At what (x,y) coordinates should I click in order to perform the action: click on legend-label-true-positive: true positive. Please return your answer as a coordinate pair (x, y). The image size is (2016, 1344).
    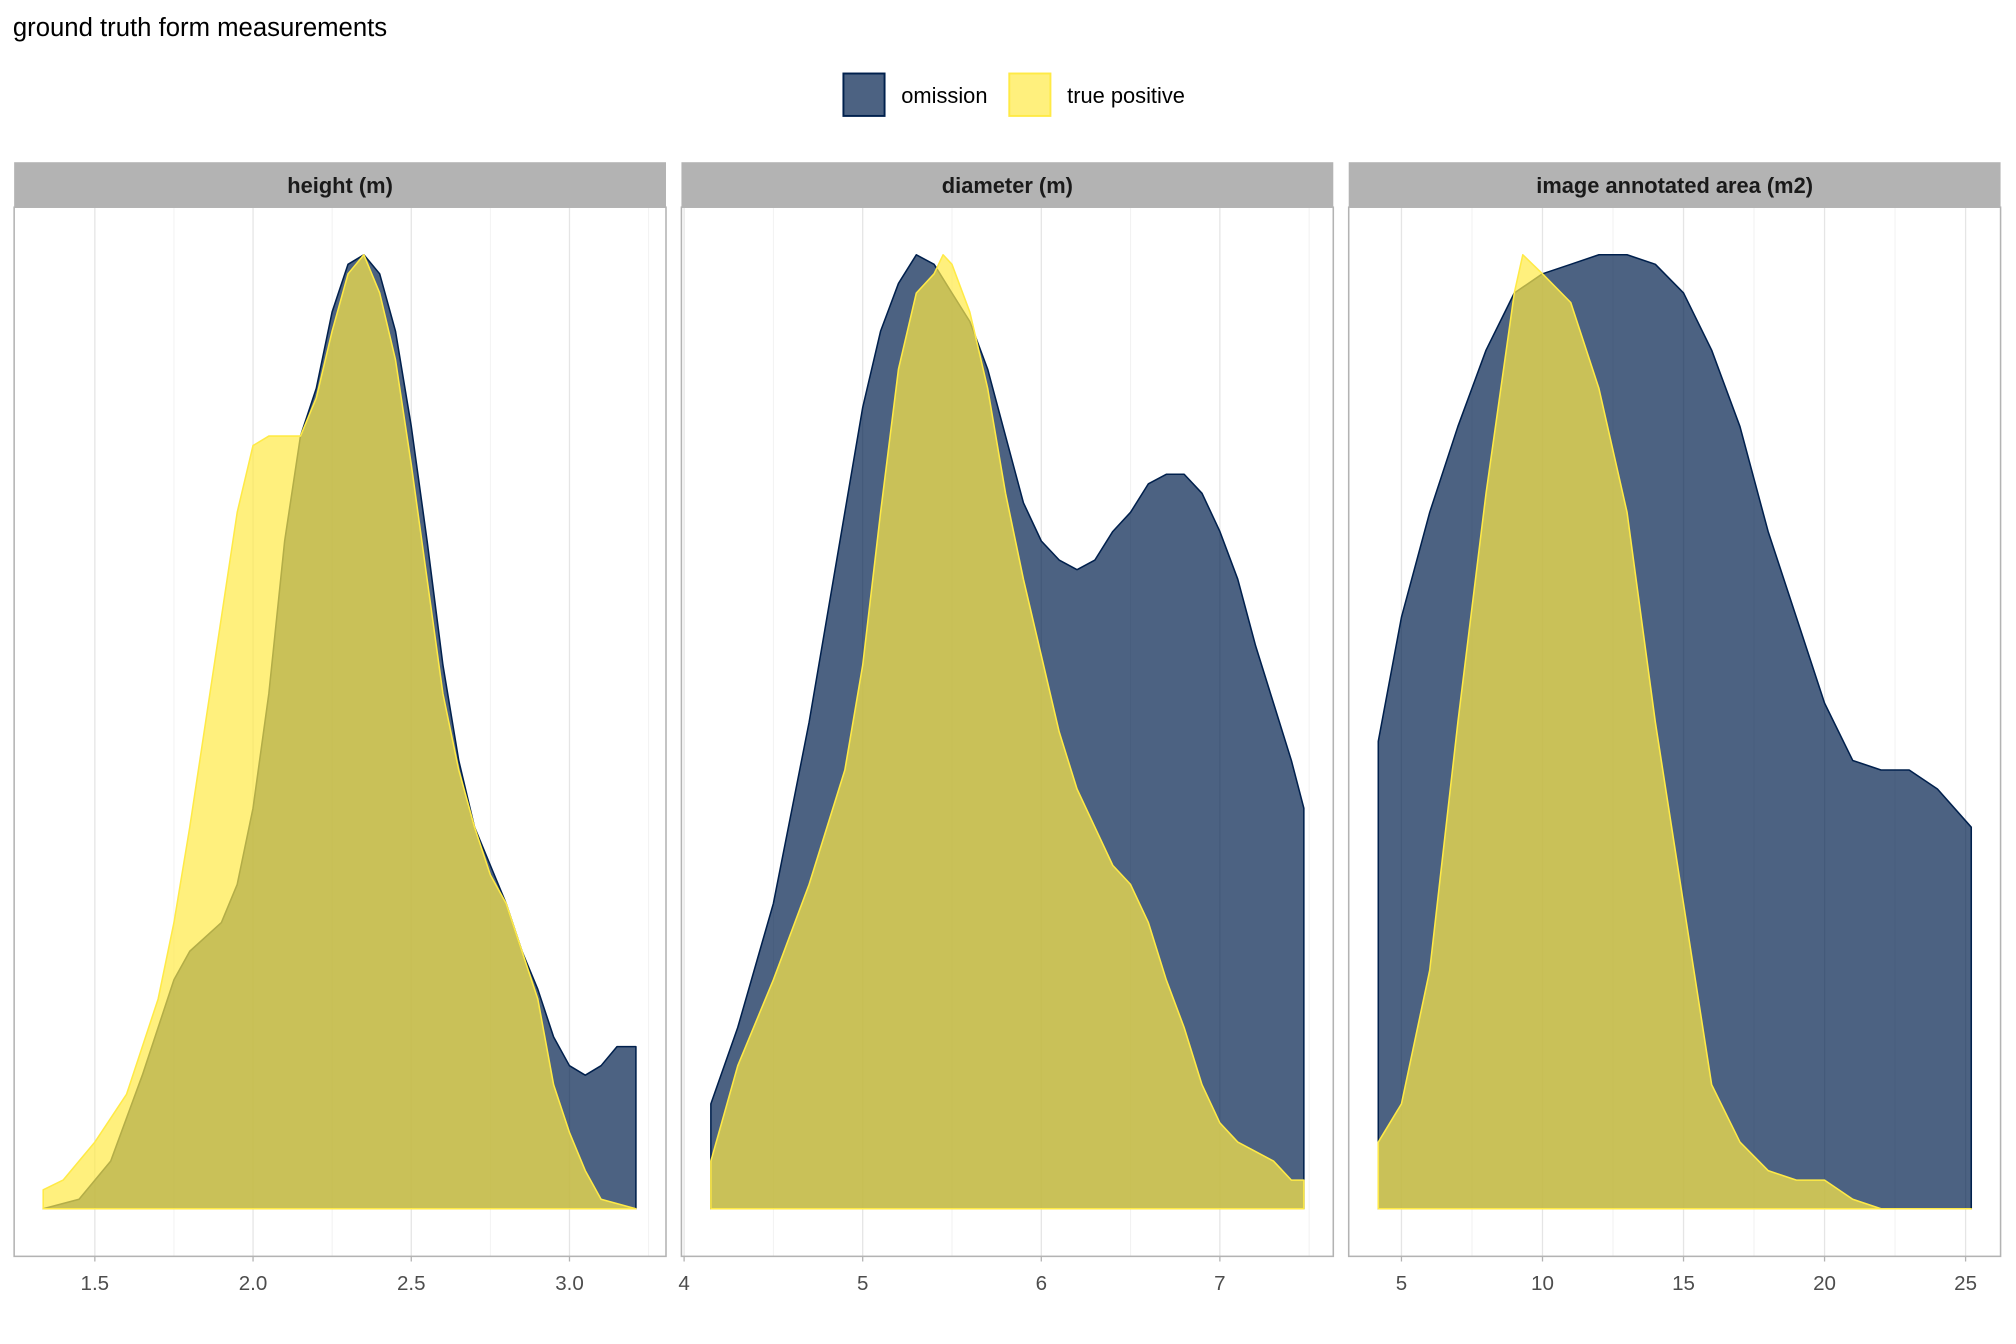
    Looking at the image, I should click on (1126, 95).